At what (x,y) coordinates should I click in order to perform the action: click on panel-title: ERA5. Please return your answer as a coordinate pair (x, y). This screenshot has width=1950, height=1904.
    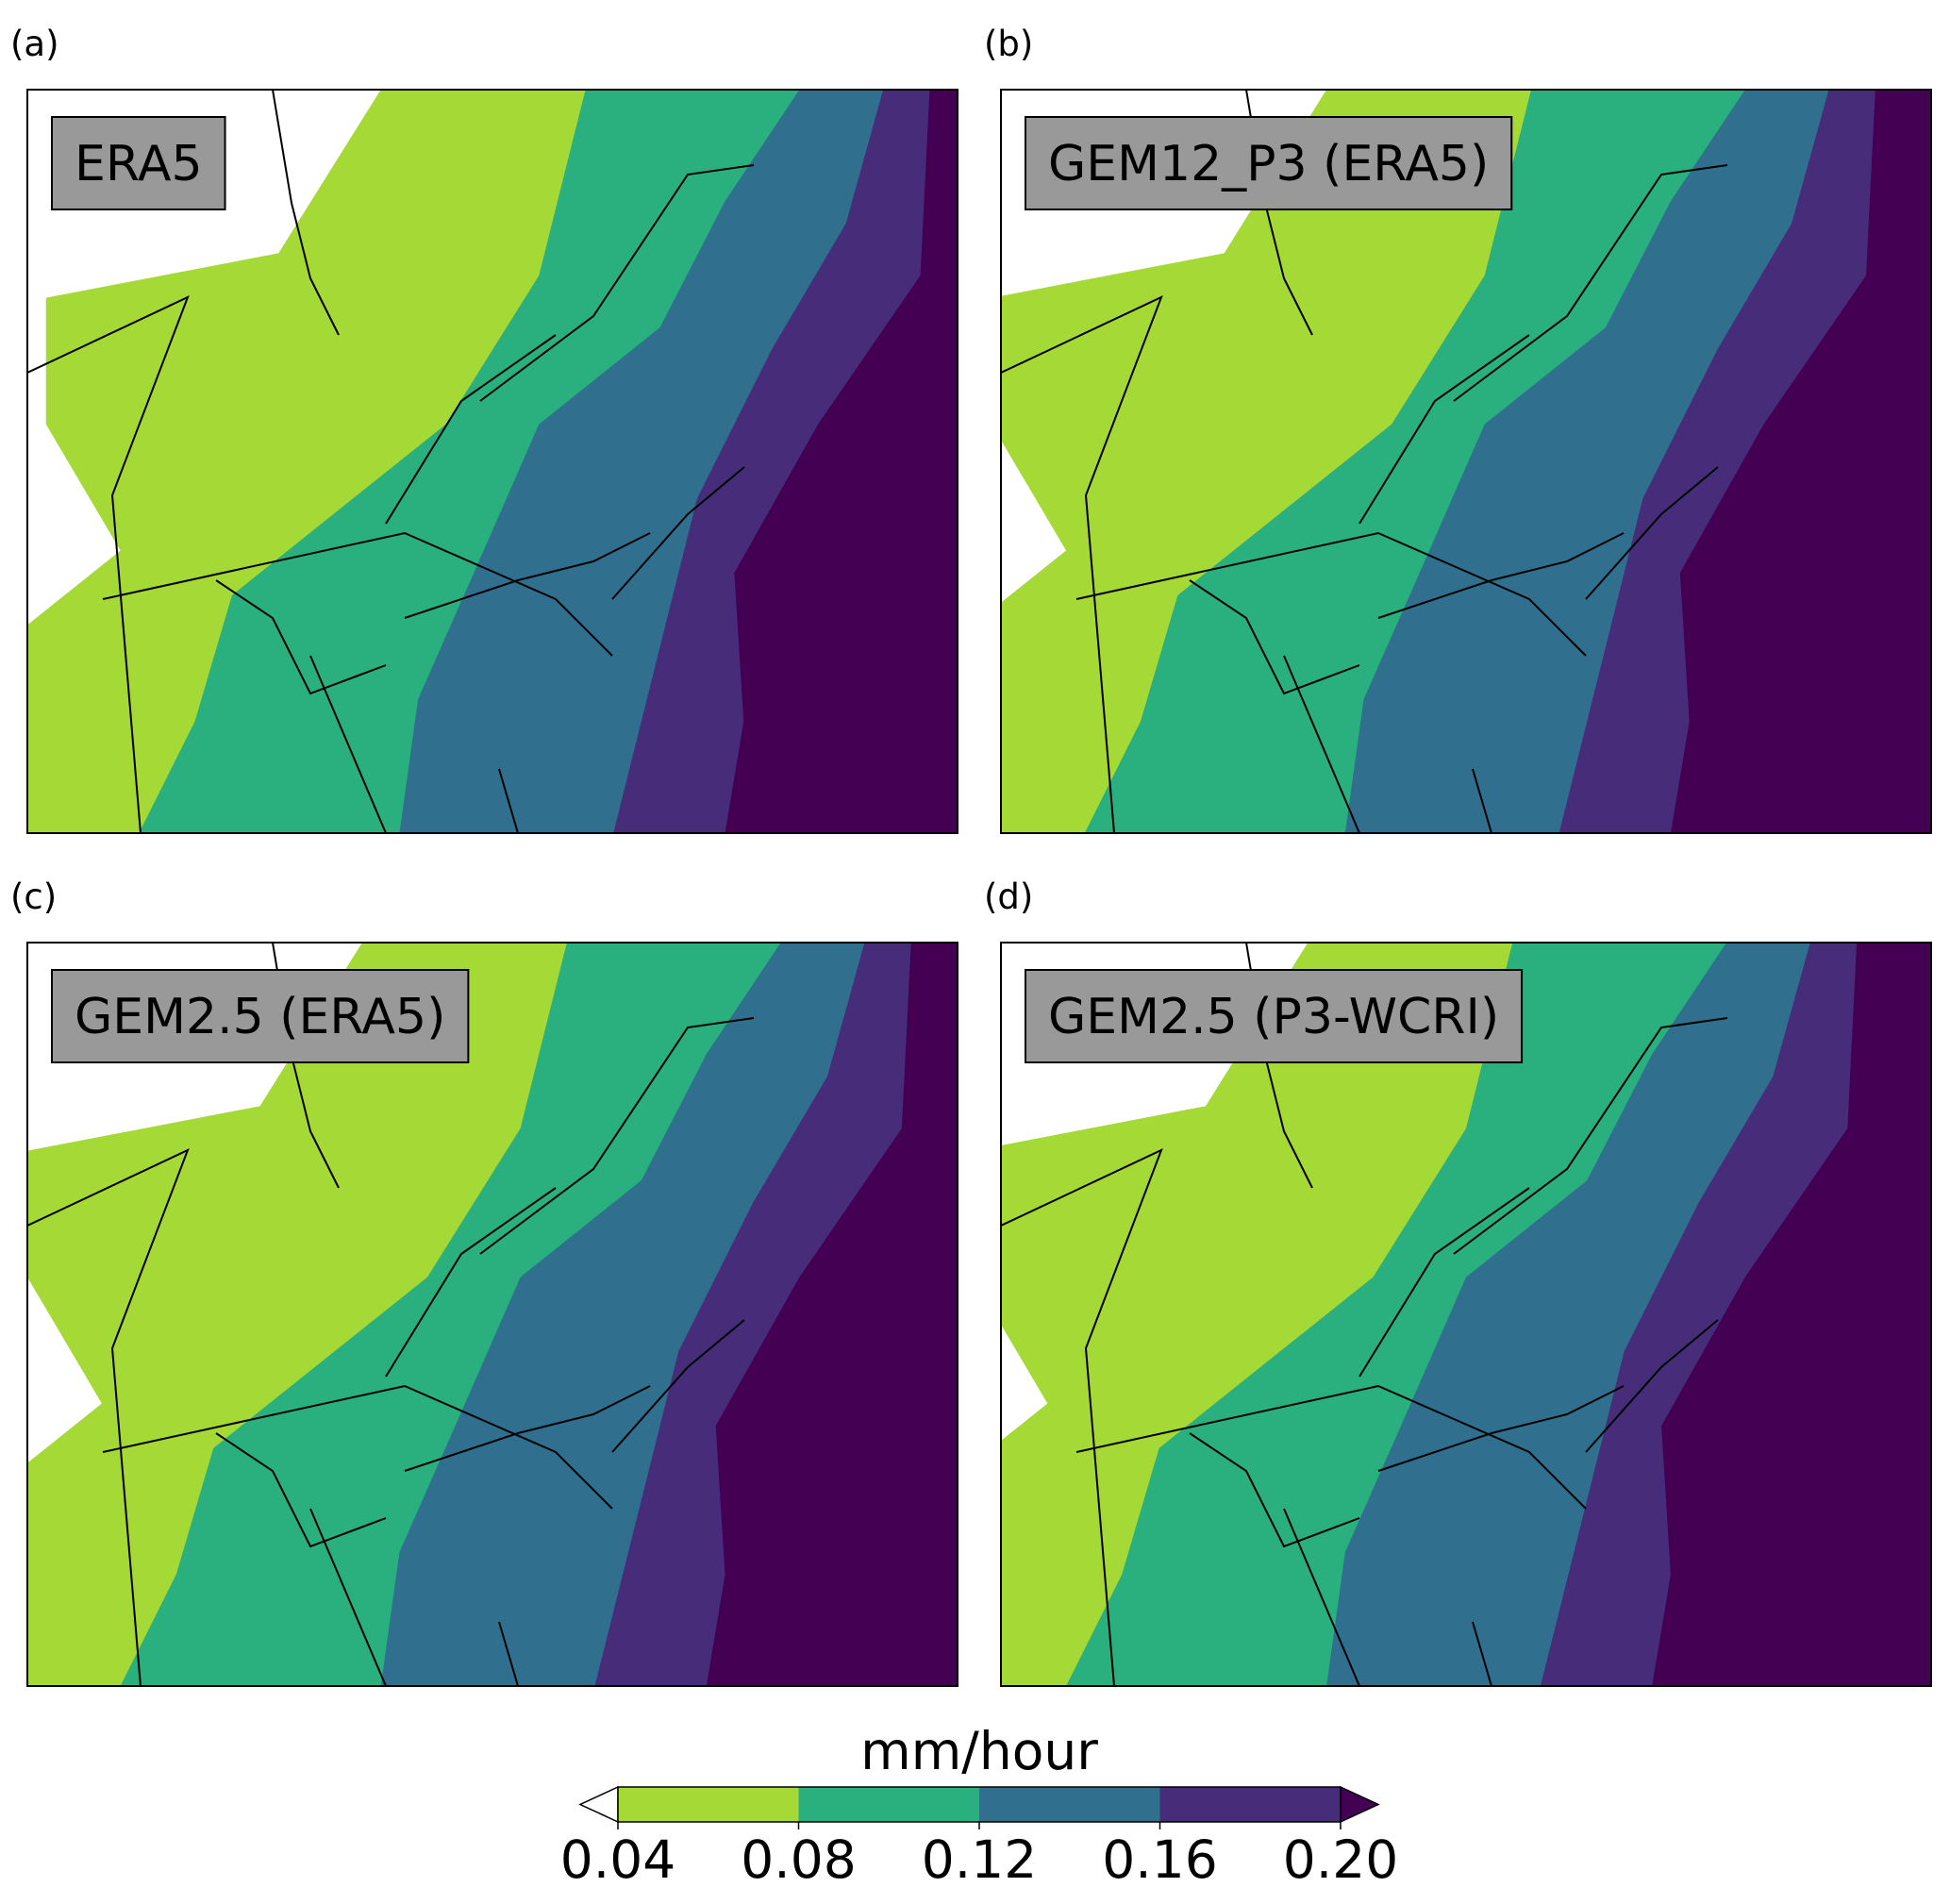
    Looking at the image, I should click on (139, 164).